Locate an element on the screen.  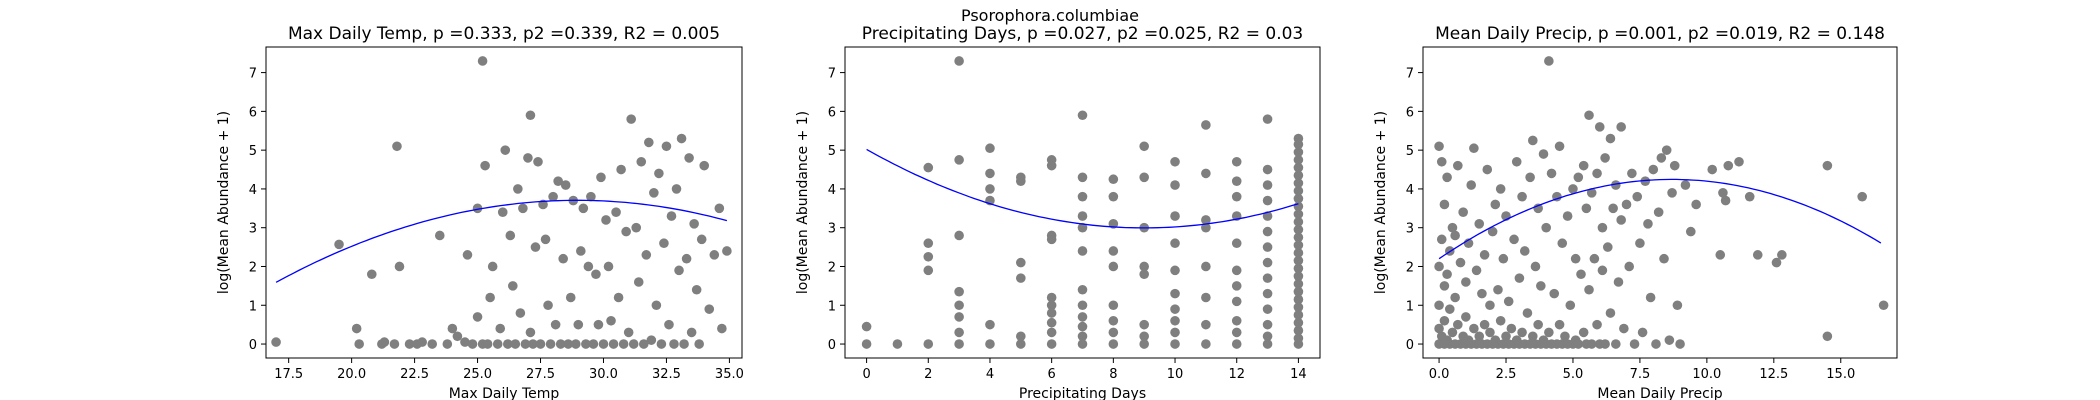
y-tick-label: 7 is located at coordinates (832, 74).